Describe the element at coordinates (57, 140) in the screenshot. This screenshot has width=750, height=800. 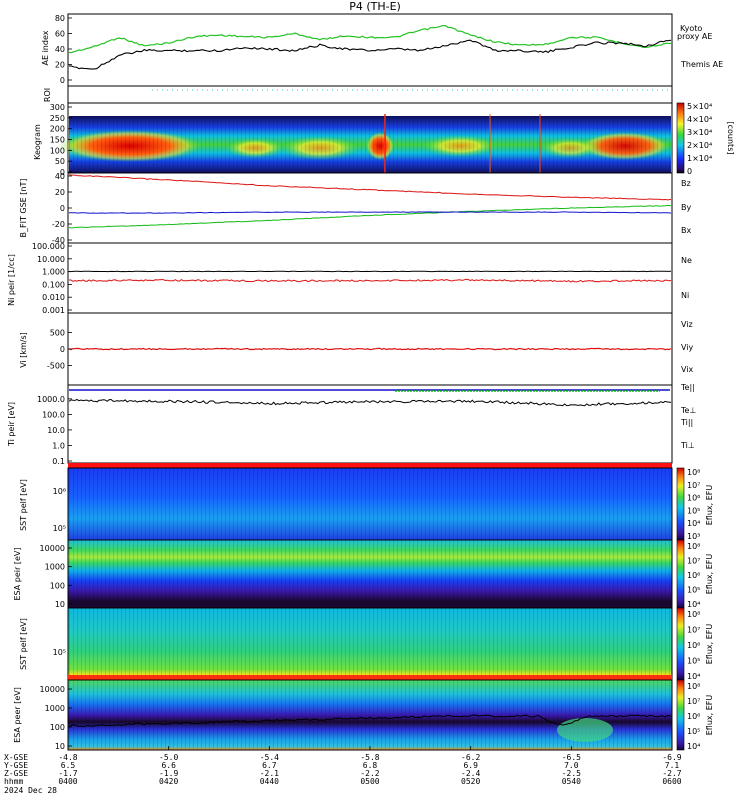
I see `keogram-ytick: 150` at that location.